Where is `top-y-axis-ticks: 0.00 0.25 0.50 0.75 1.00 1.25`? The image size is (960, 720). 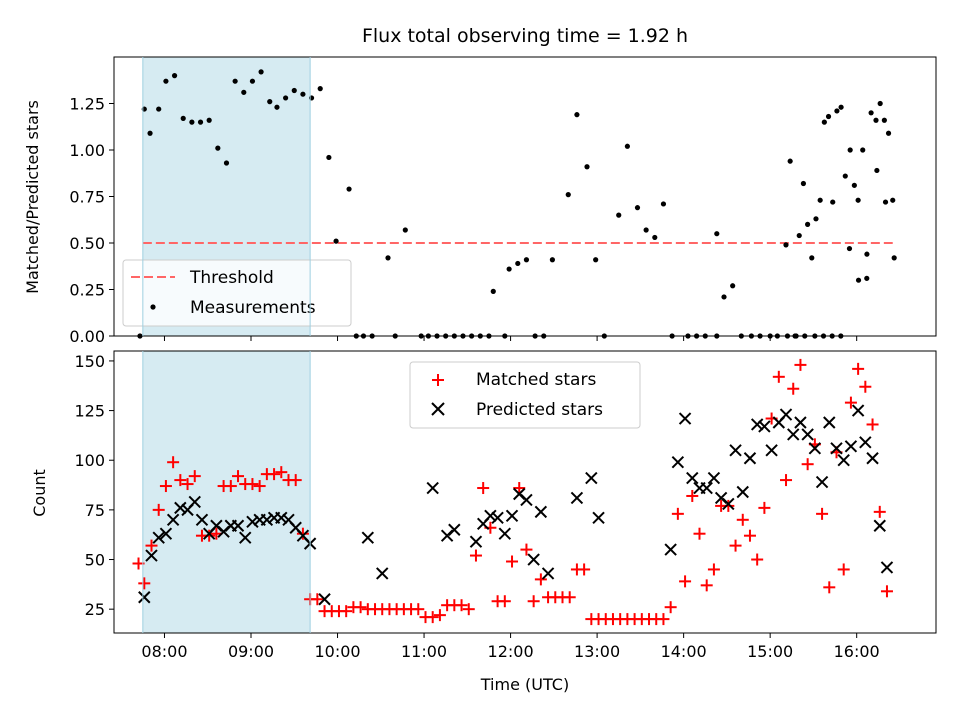 top-y-axis-ticks: 0.00 0.25 0.50 0.75 1.00 1.25 is located at coordinates (91, 220).